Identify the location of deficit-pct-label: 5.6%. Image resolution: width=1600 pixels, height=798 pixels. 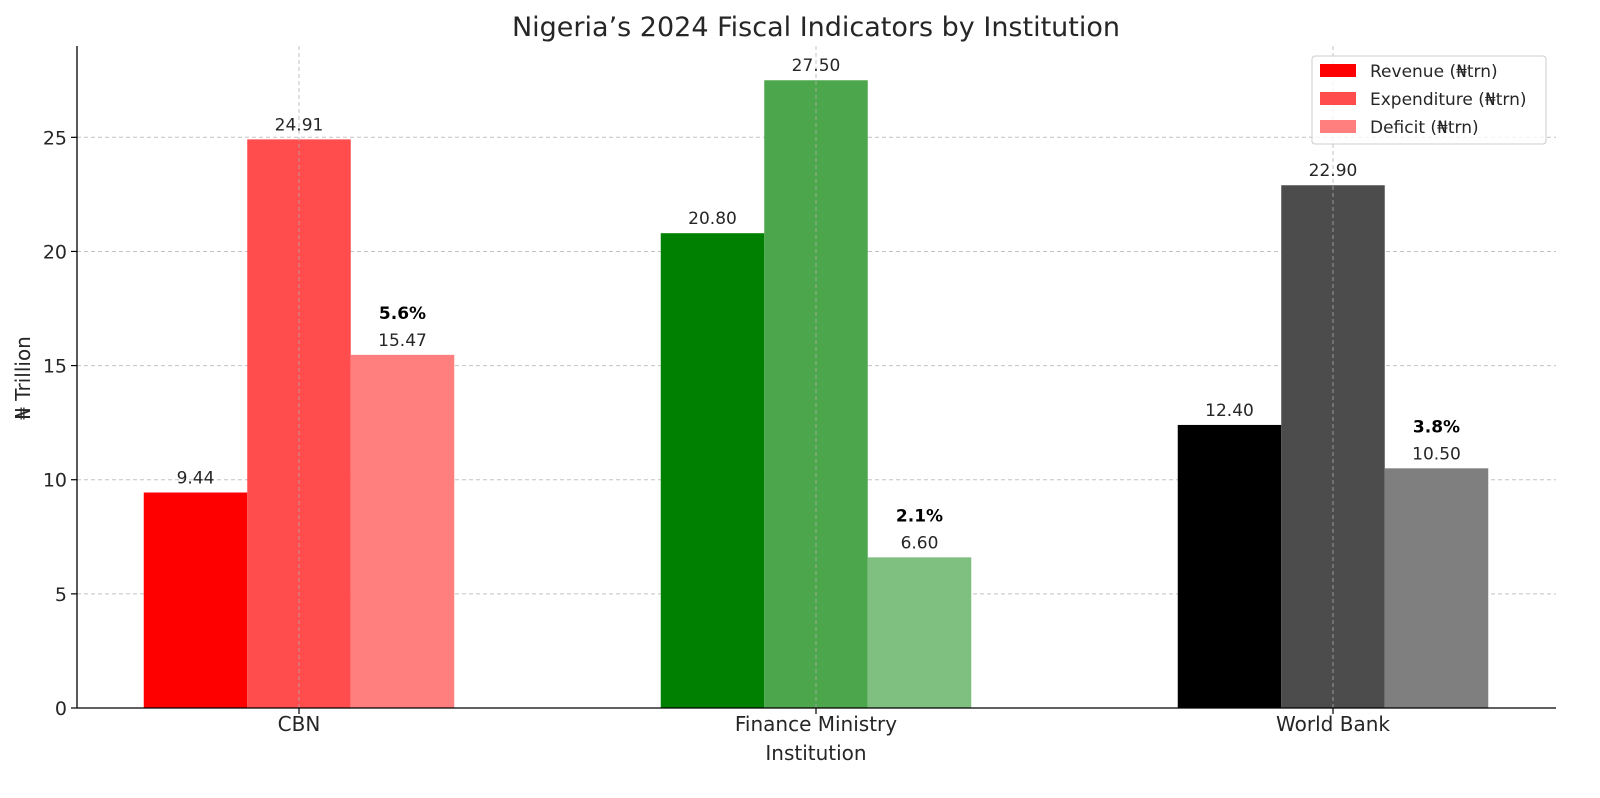
(402, 314).